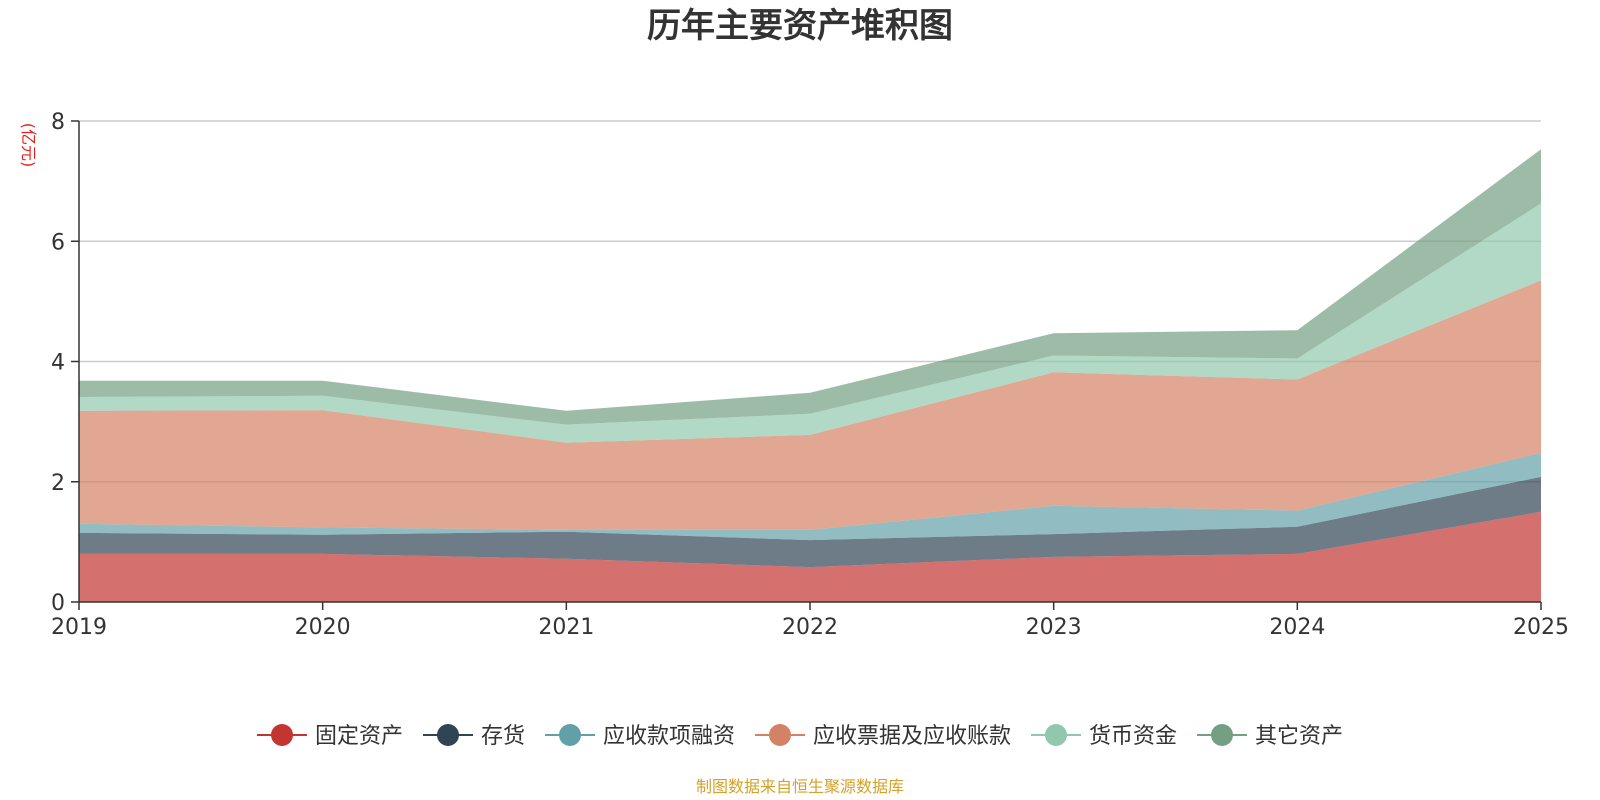  I want to click on legend-item-0: 固定资产, so click(330, 736).